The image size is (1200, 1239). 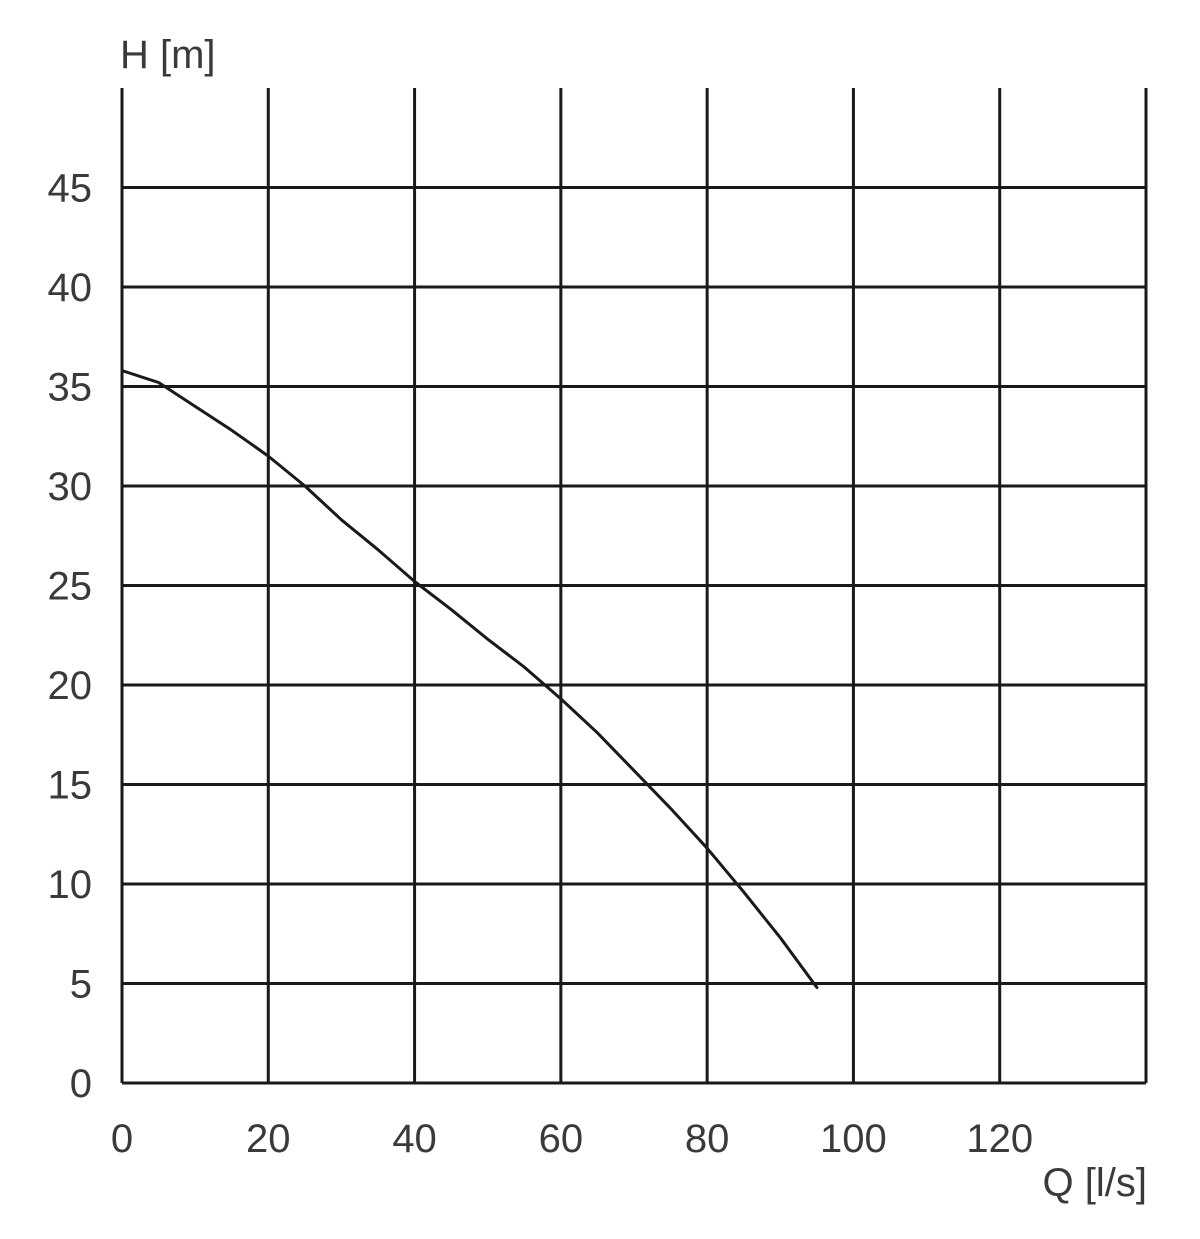 What do you see at coordinates (70, 388) in the screenshot?
I see `y-tick-label-35: 35` at bounding box center [70, 388].